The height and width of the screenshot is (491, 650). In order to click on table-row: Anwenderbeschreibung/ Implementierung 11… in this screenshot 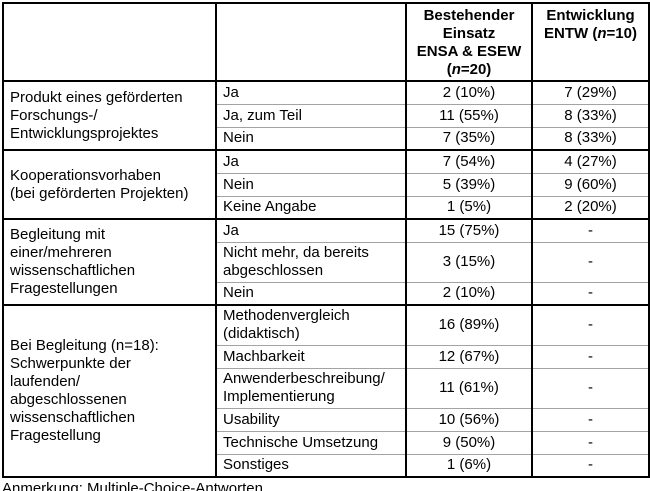, I will do `click(326, 387)`.